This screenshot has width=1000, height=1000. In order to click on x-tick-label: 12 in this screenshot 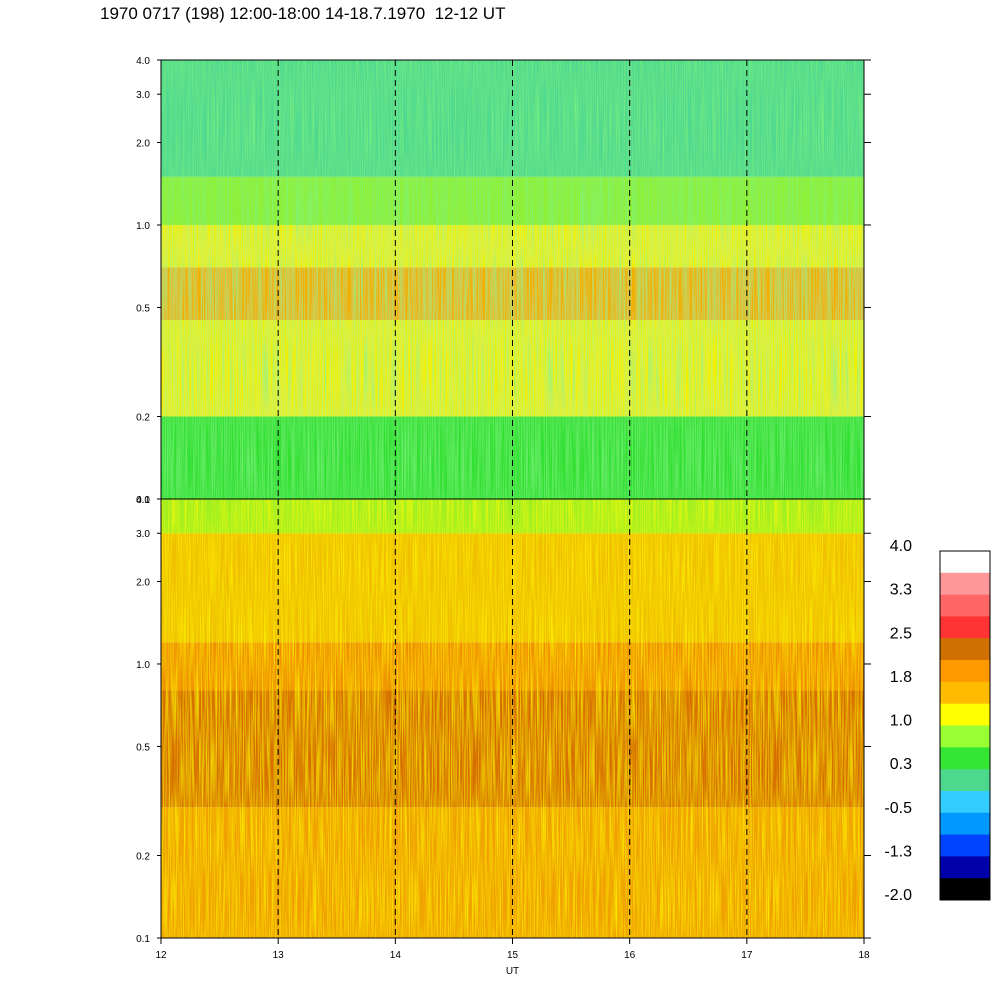, I will do `click(161, 955)`.